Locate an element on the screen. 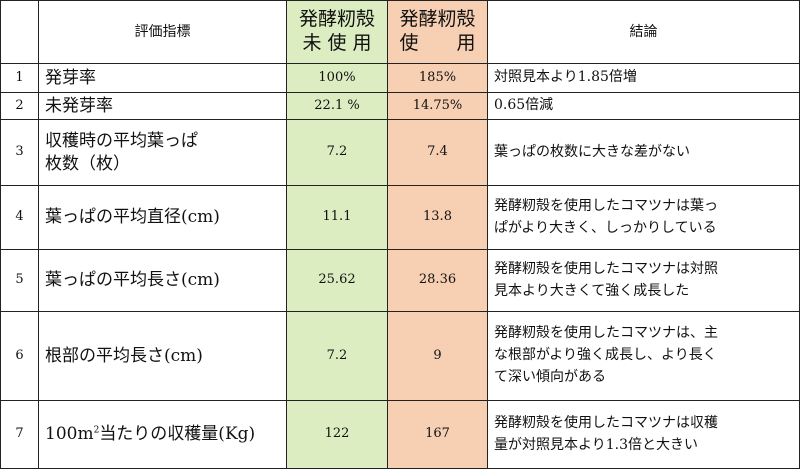 The height and width of the screenshot is (469, 800). header-used-line2: 使 用 is located at coordinates (437, 43).